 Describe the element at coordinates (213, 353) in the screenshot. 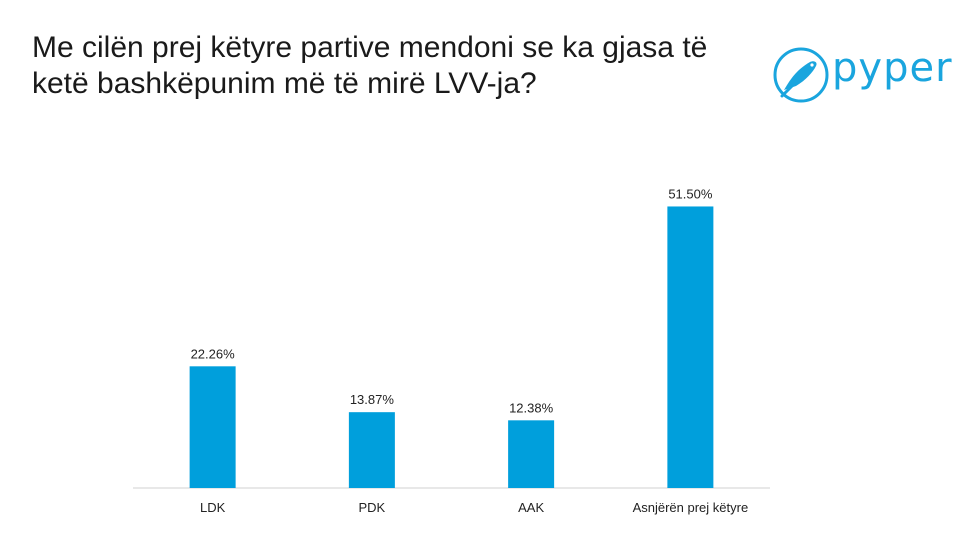

I see `data-label: 22.26%` at that location.